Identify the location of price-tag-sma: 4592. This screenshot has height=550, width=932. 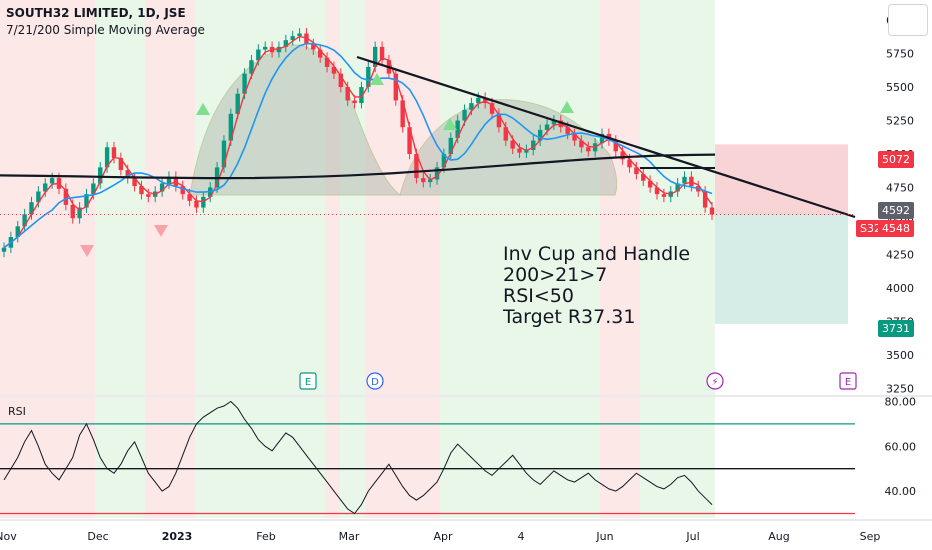
(896, 210).